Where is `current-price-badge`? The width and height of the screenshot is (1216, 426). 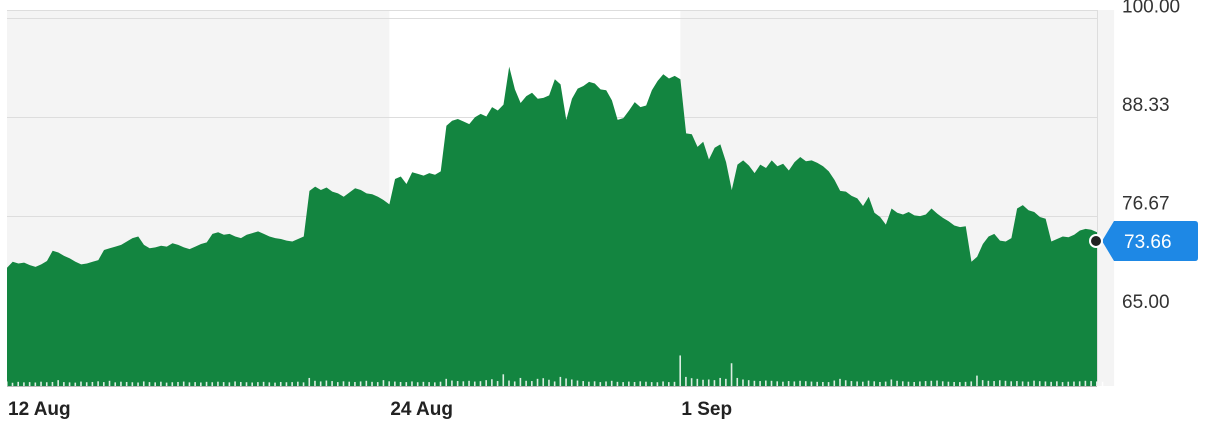 current-price-badge is located at coordinates (1150, 241).